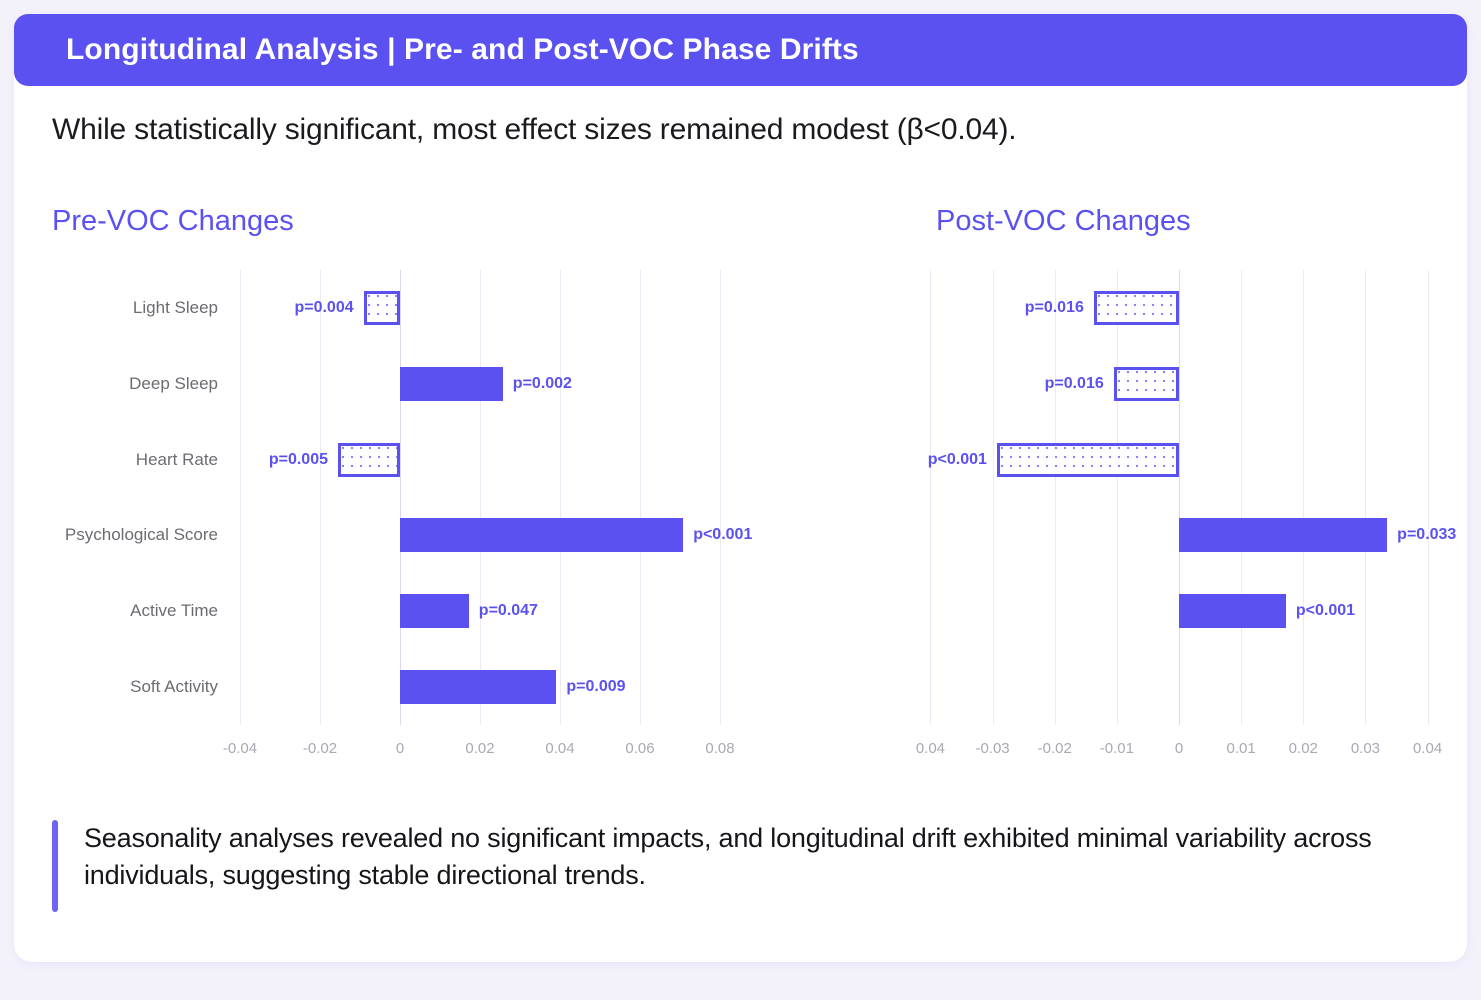  I want to click on p-value-label: p=0.033, so click(1427, 535).